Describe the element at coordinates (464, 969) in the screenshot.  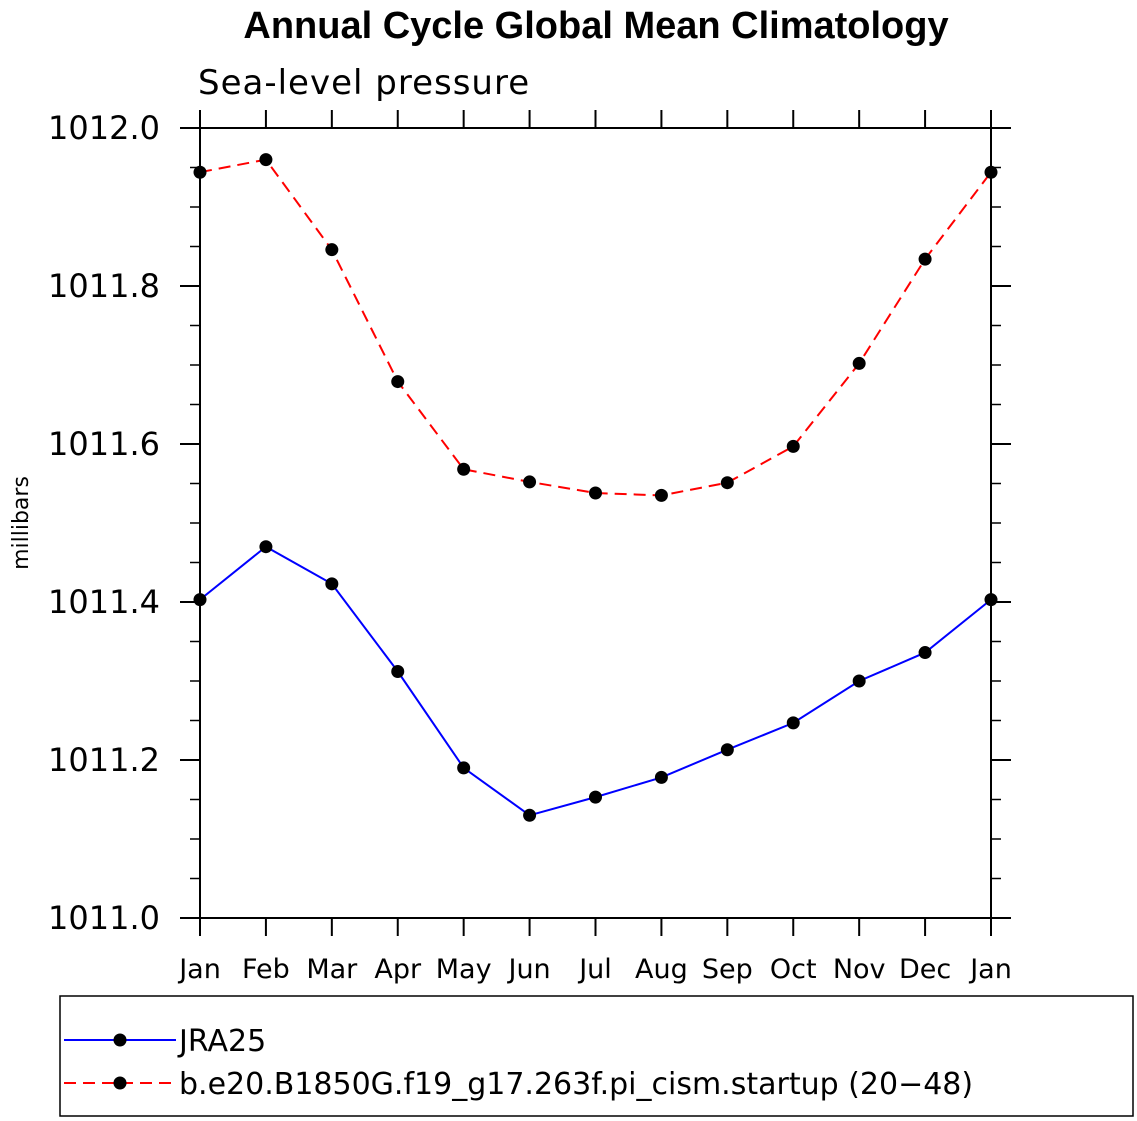
I see `x-tick-label: May` at that location.